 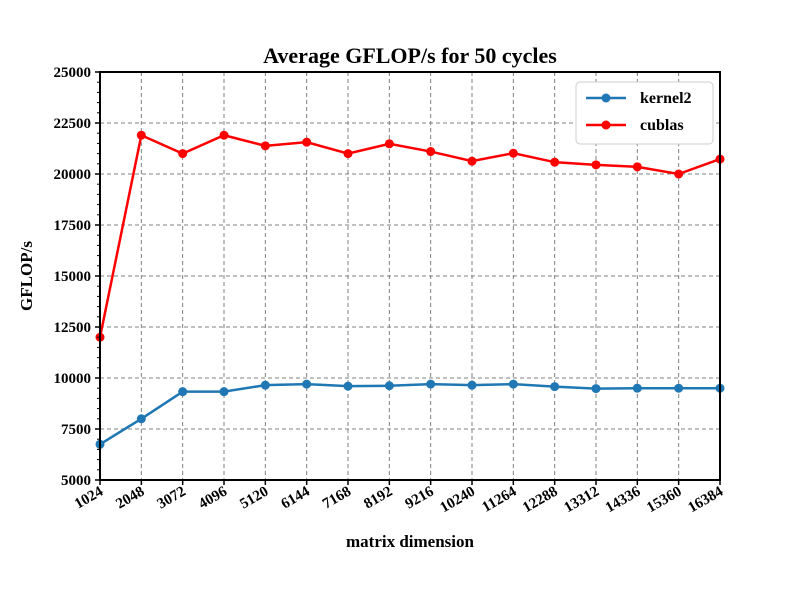 What do you see at coordinates (706, 499) in the screenshot?
I see `x-tick-label: 16384` at bounding box center [706, 499].